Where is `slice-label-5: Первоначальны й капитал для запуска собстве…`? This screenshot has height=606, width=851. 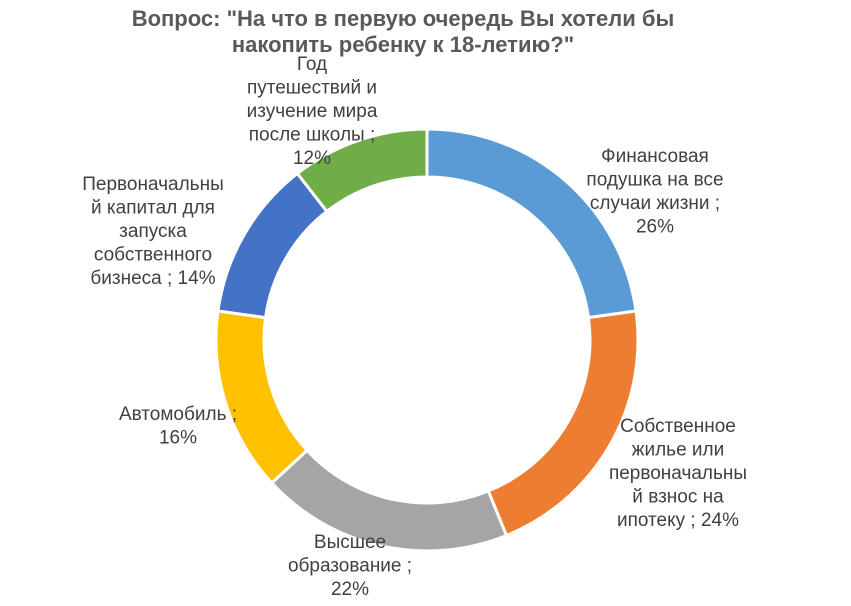
slice-label-5: Первоначальны й капитал для запуска собстве… is located at coordinates (152, 231).